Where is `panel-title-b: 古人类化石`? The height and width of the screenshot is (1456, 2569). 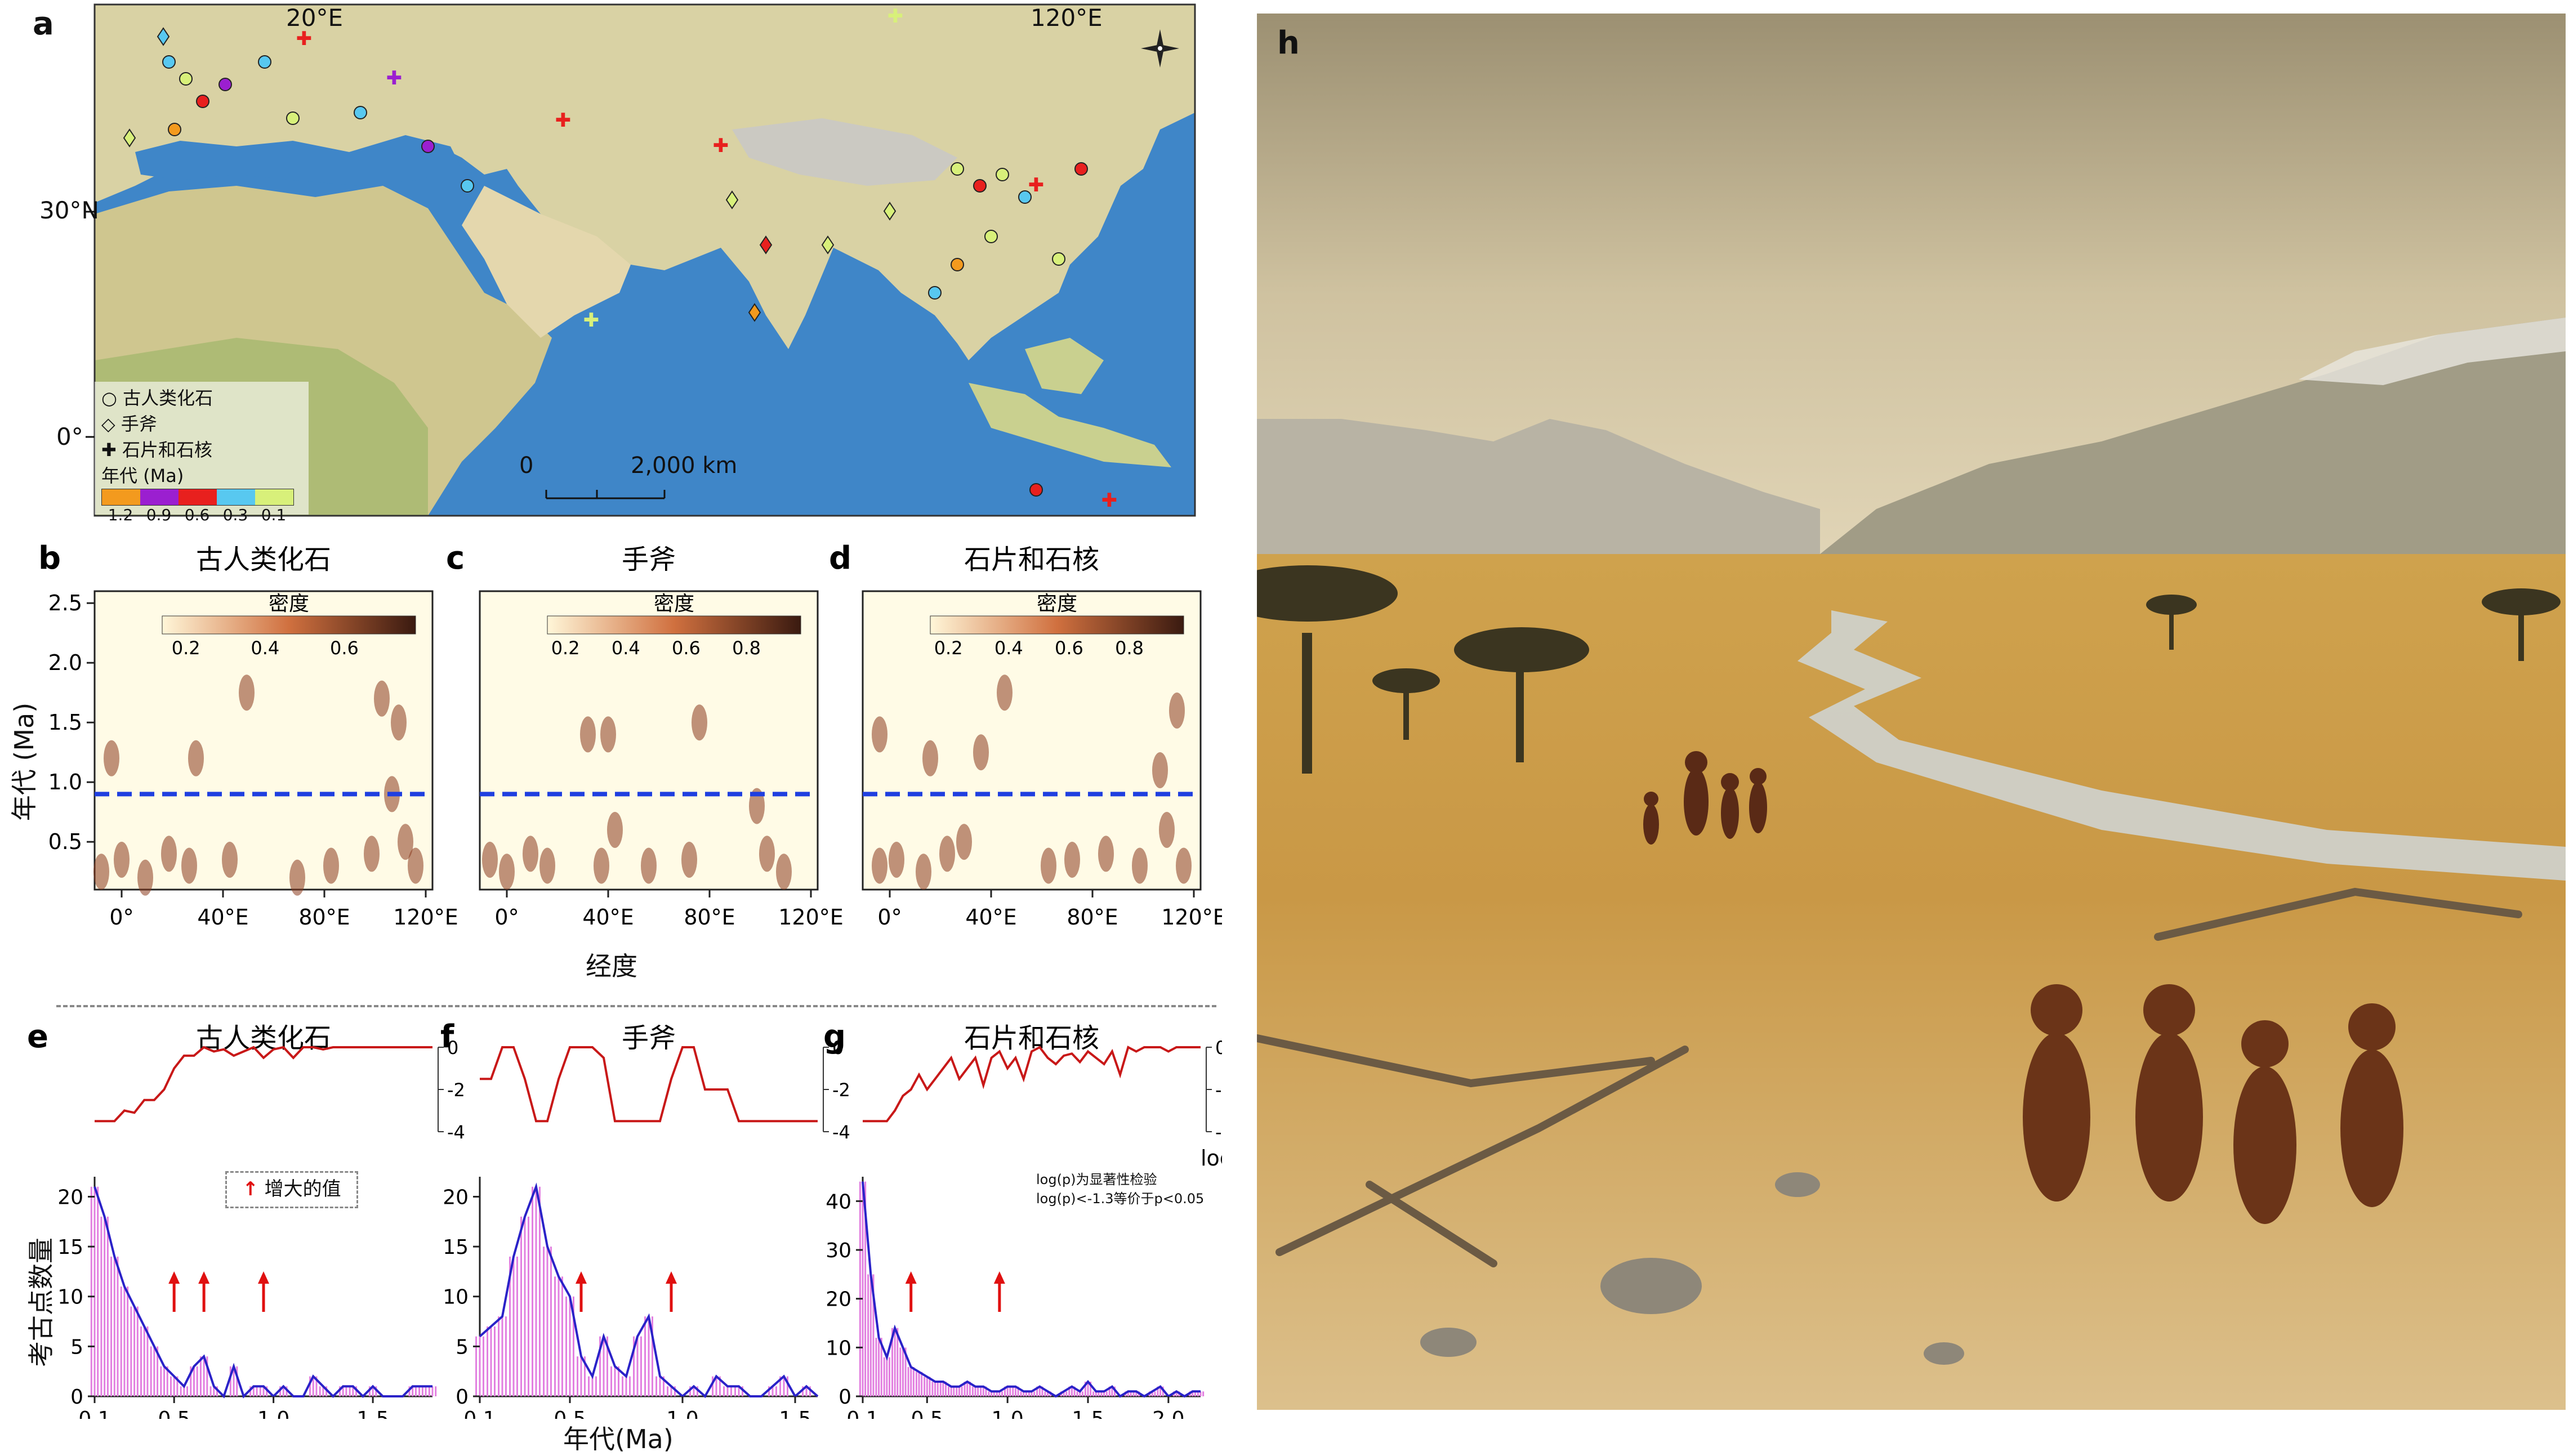
panel-title-b: 古人类化石 is located at coordinates (263, 559).